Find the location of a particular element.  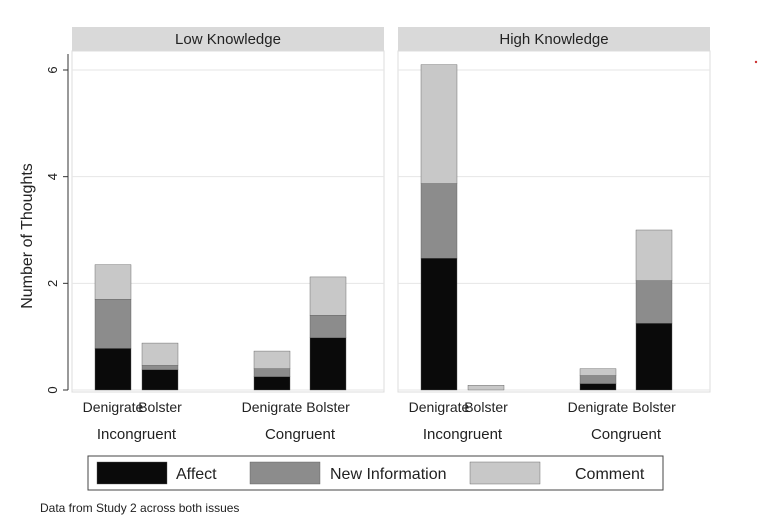

y-axis: 0 2 4 6 is located at coordinates (57, 224).